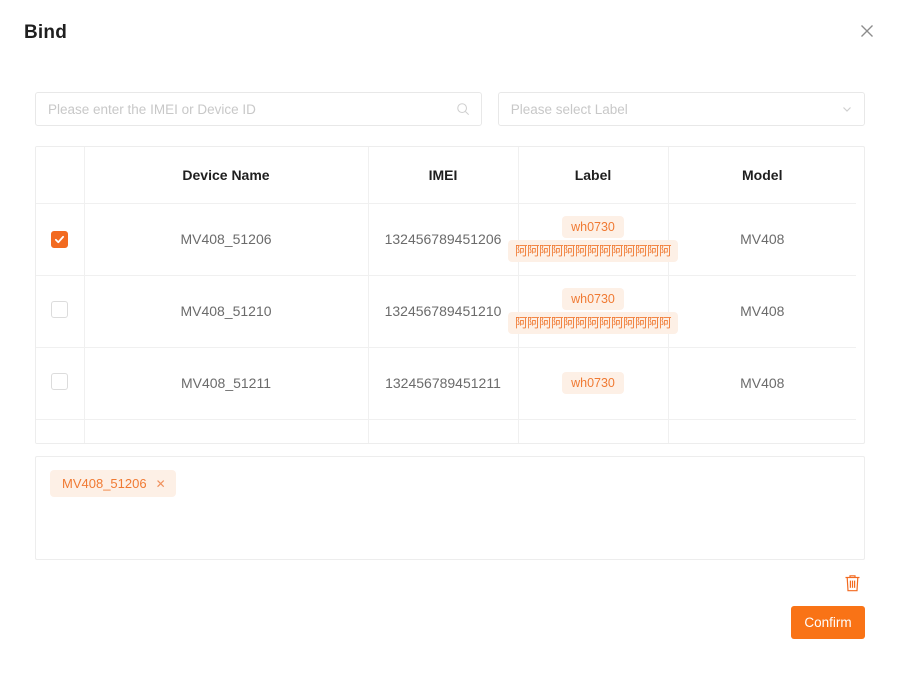 The width and height of the screenshot is (900, 681). I want to click on selected-devices-box: MV408_51206 ✕, so click(450, 508).